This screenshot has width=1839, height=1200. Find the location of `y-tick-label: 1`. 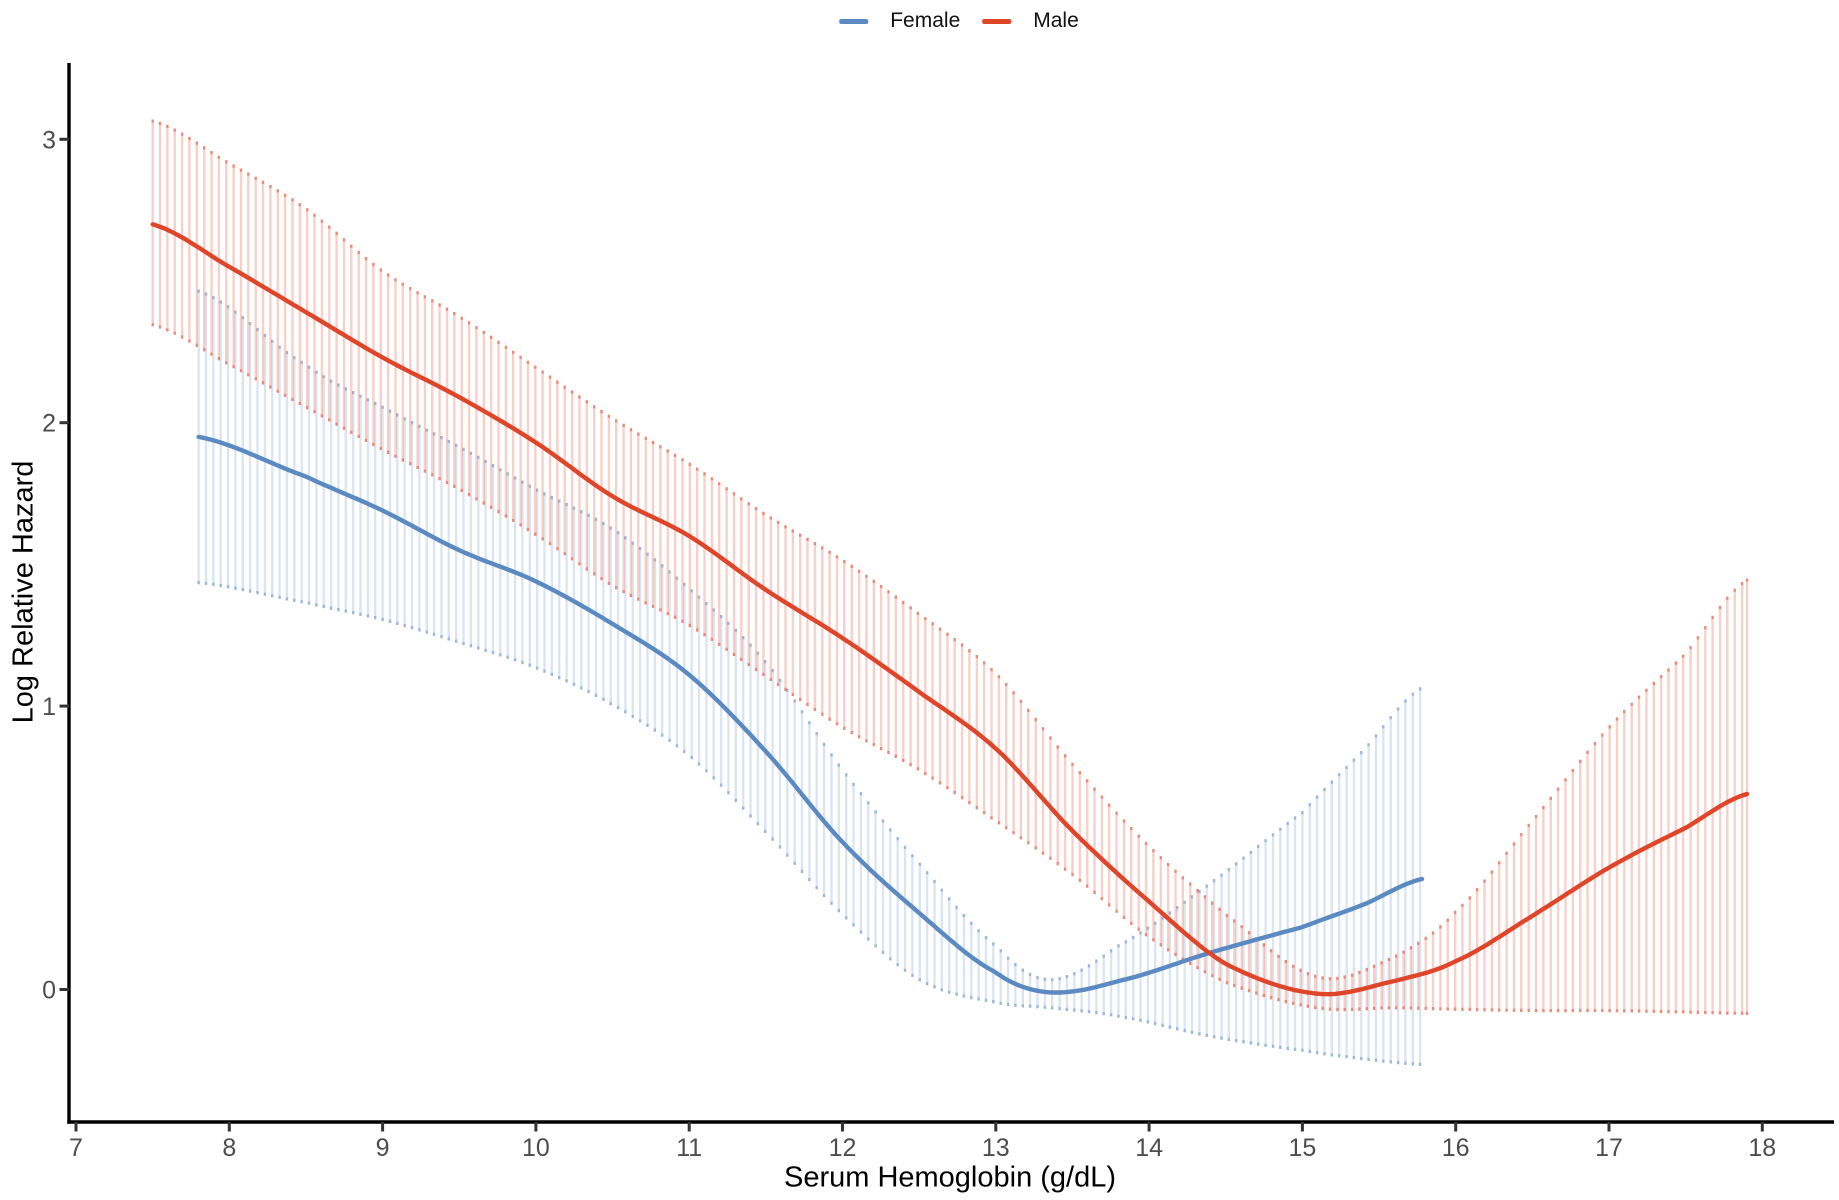

y-tick-label: 1 is located at coordinates (49, 707).